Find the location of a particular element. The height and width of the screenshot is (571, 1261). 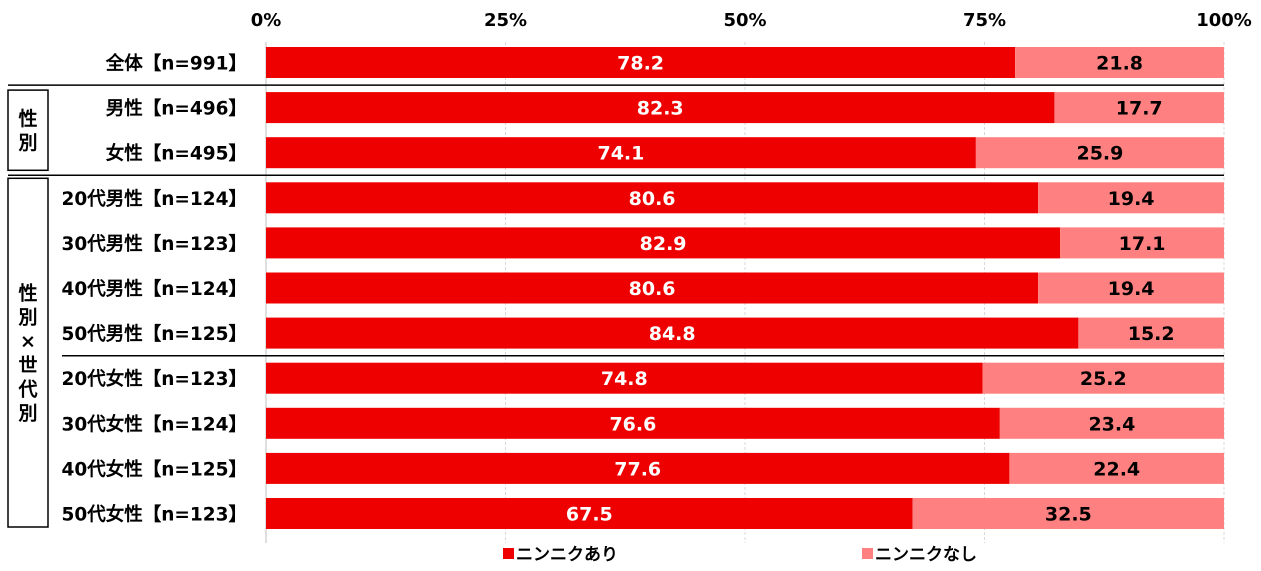

data-label: 25.2 is located at coordinates (1103, 379).